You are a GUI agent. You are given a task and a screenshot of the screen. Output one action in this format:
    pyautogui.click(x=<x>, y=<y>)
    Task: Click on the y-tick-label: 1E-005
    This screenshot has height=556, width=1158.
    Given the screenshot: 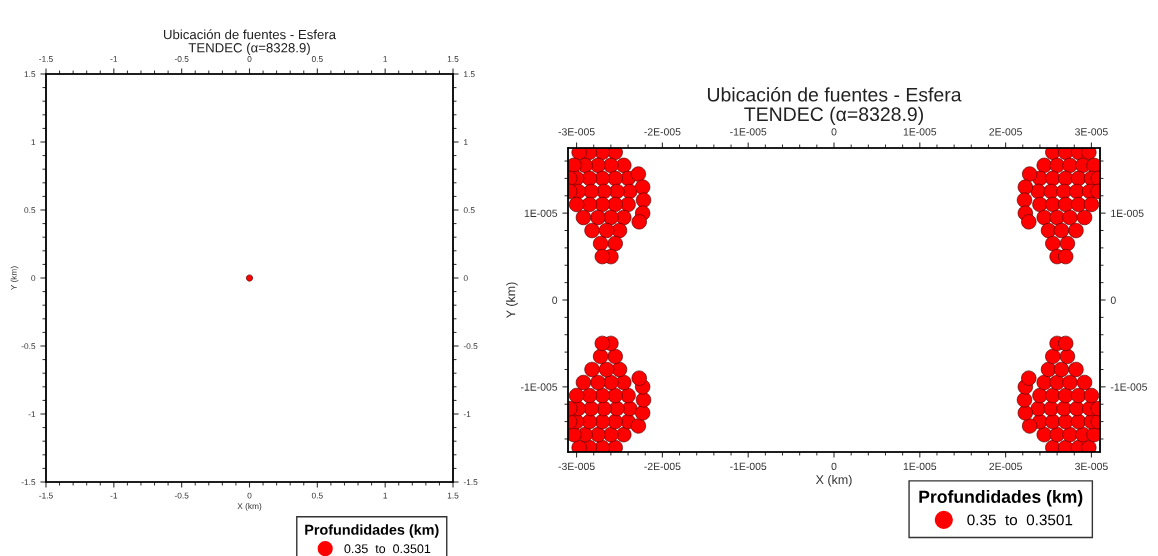 What is the action you would take?
    pyautogui.click(x=541, y=213)
    